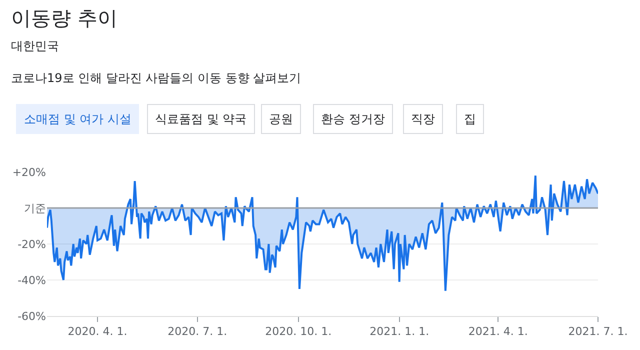 Image resolution: width=640 pixels, height=350 pixels. Describe the element at coordinates (35, 46) in the screenshot. I see `chart-subtitle: 대한민국` at that location.